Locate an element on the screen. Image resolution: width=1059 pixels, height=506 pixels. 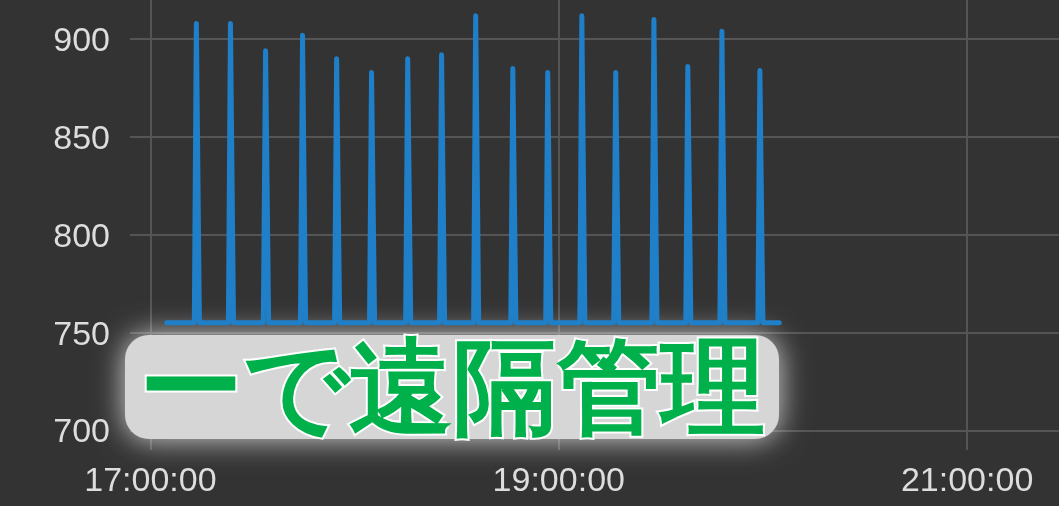
x-tick-label: 21:00:00 is located at coordinates (967, 479).